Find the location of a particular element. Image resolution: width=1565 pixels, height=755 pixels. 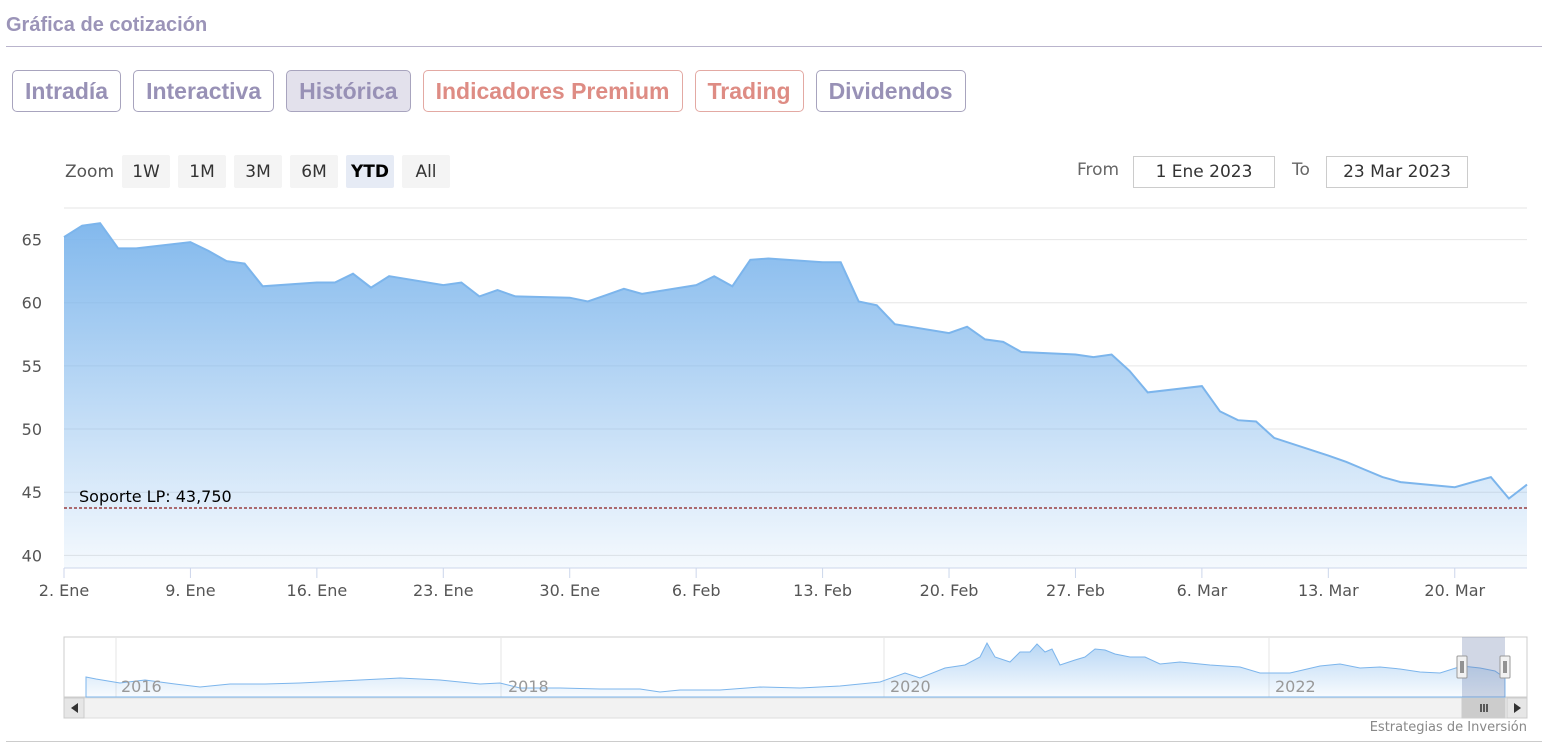

zoom-all-button: All is located at coordinates (426, 171).